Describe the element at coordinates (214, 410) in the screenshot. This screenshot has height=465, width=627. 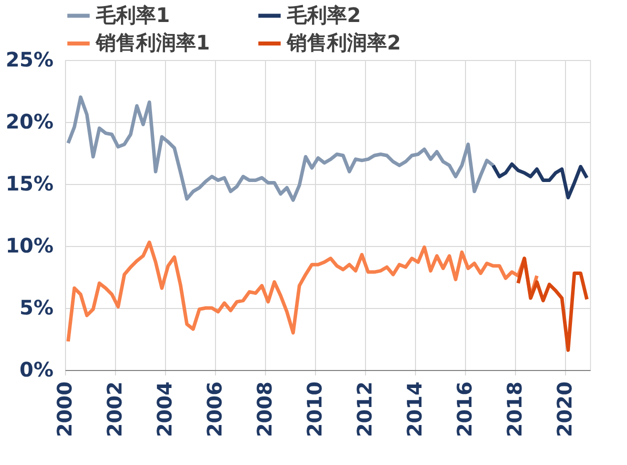
I see `x-tick-label: 2006` at that location.